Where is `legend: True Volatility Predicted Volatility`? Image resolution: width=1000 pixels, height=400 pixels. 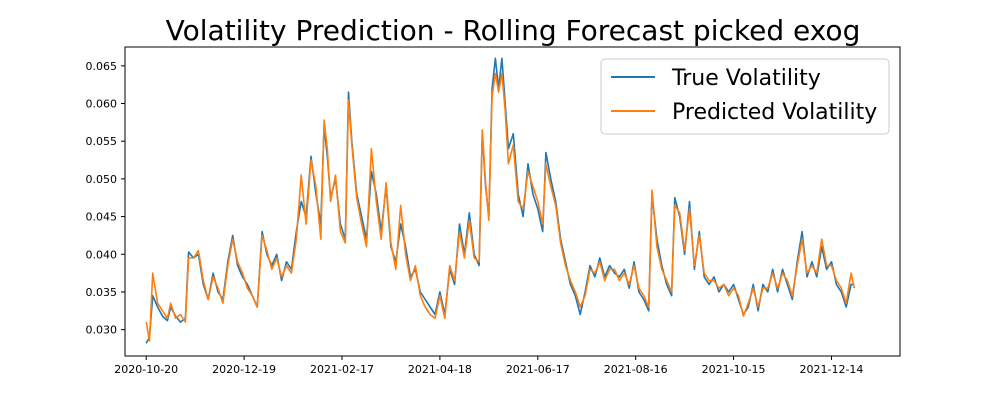 legend: True Volatility Predicted Volatility is located at coordinates (745, 96).